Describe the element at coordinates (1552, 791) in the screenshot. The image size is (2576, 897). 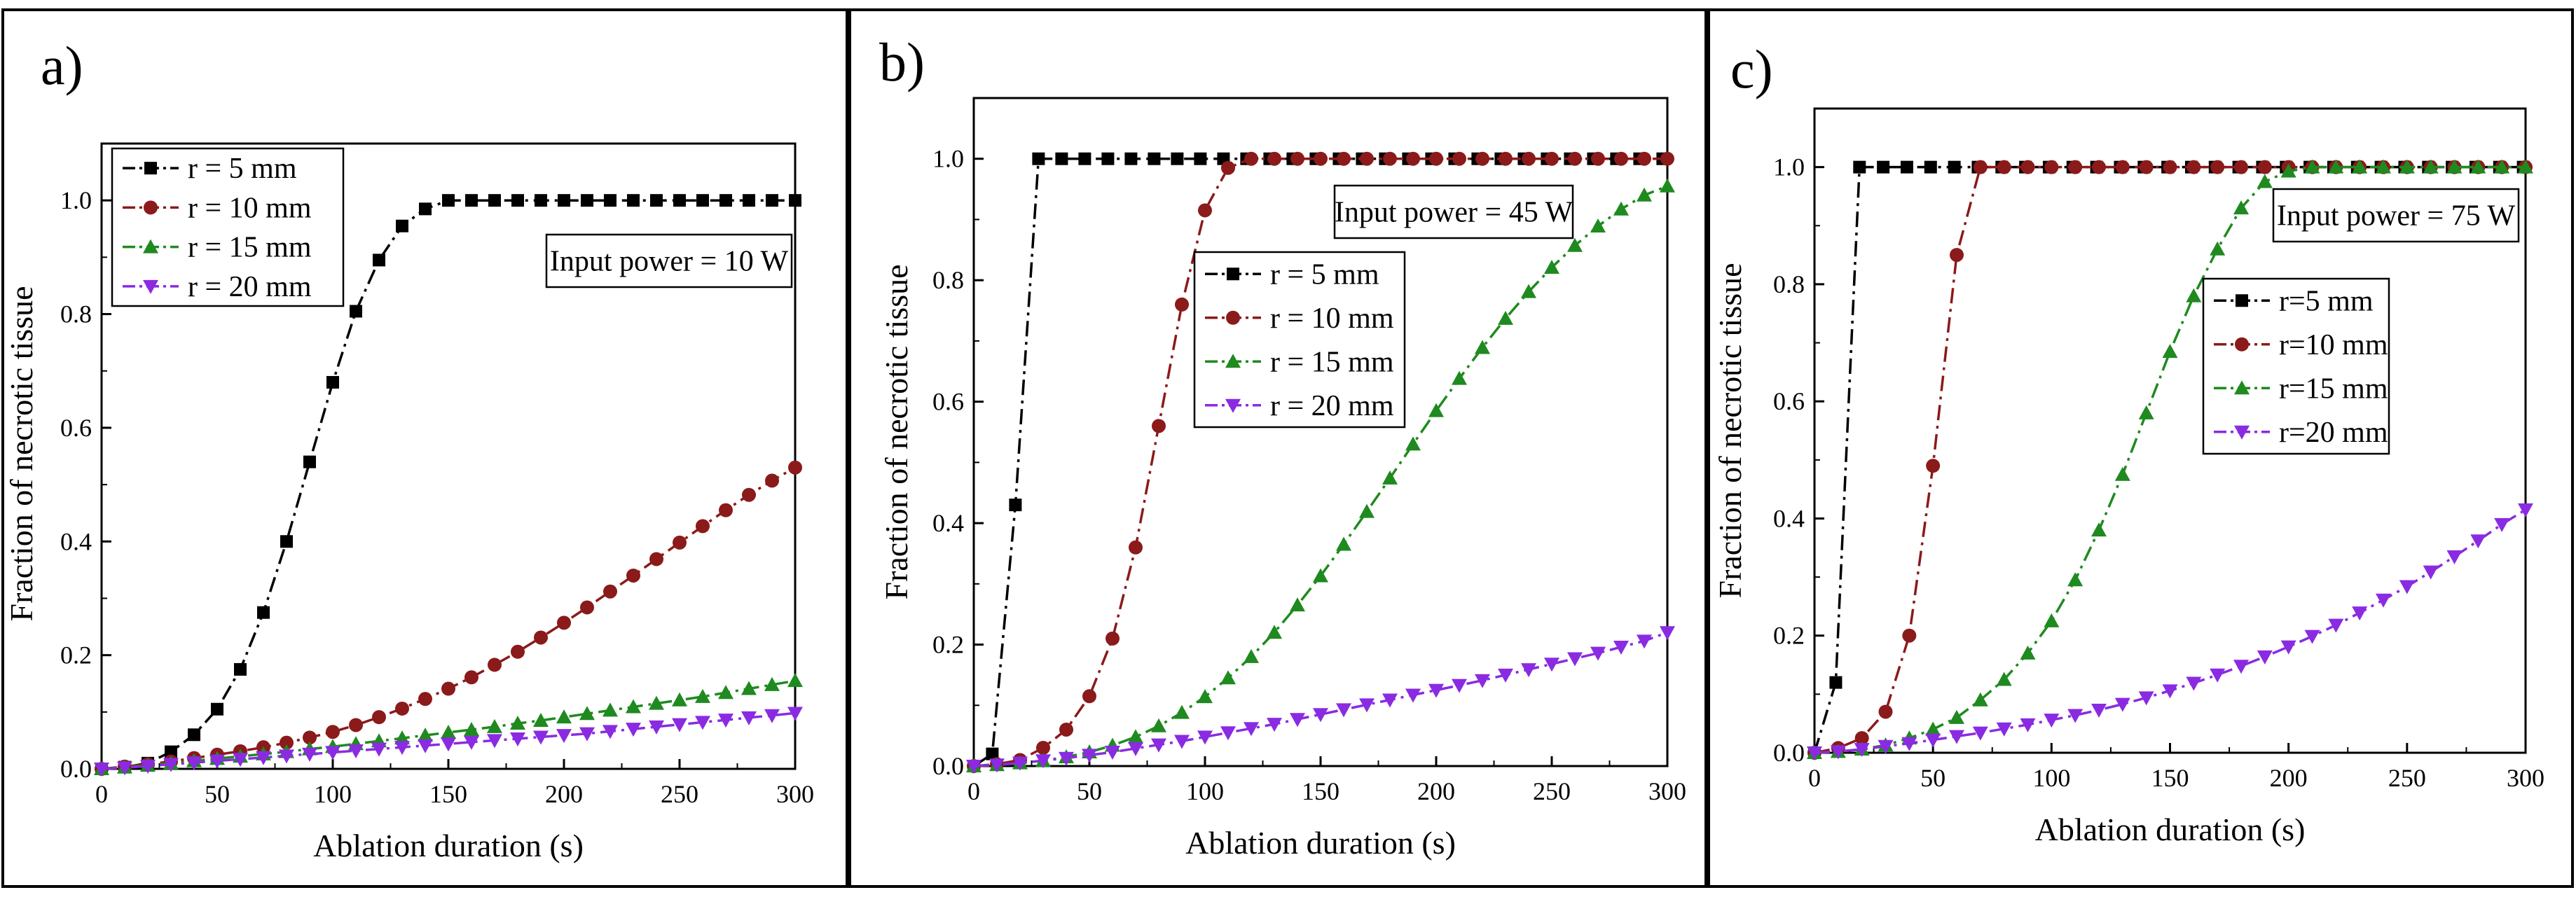
I see `x-tick-label: 250` at that location.